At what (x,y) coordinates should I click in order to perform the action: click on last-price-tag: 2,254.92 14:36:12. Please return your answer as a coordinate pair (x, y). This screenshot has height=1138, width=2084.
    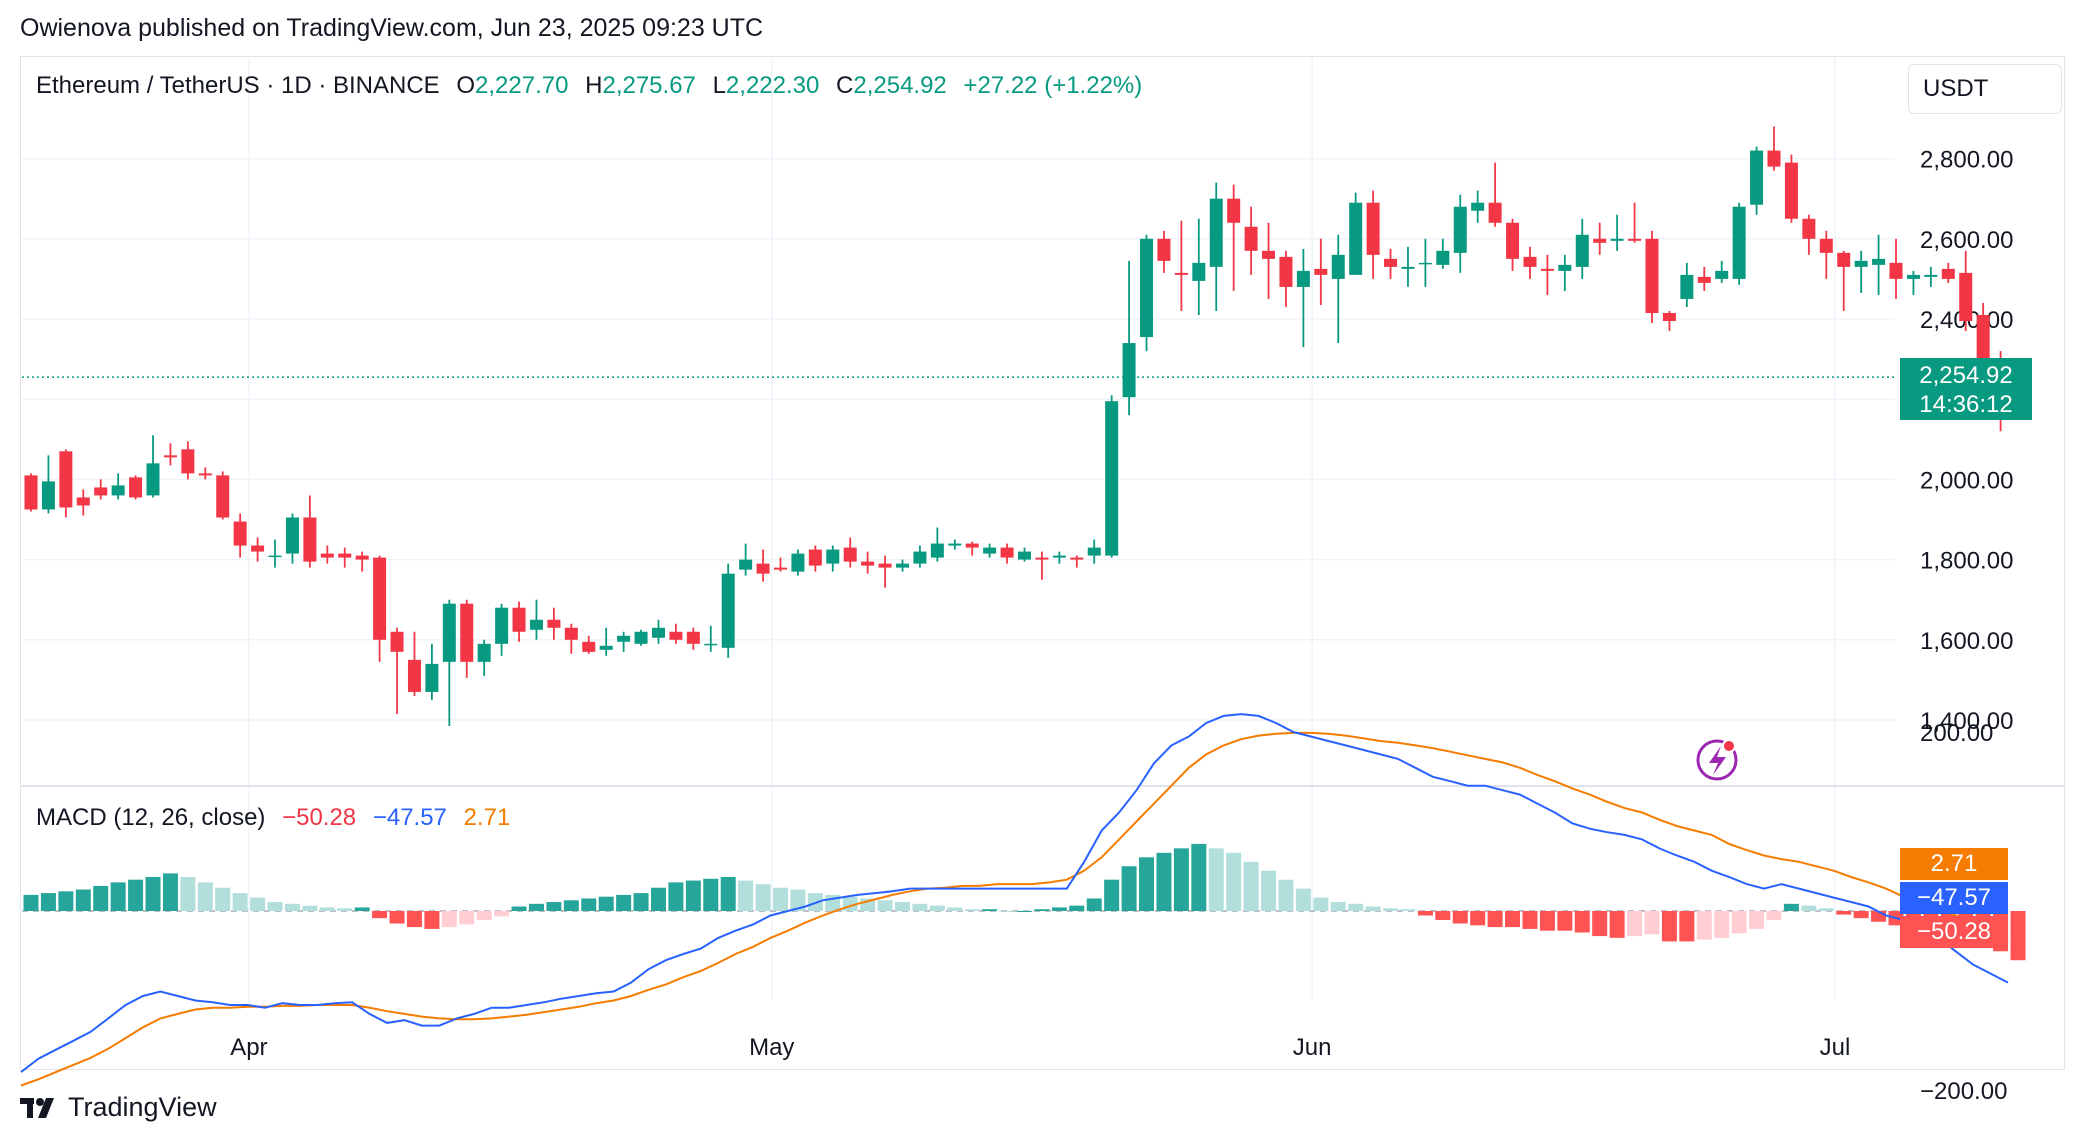
    Looking at the image, I should click on (1966, 389).